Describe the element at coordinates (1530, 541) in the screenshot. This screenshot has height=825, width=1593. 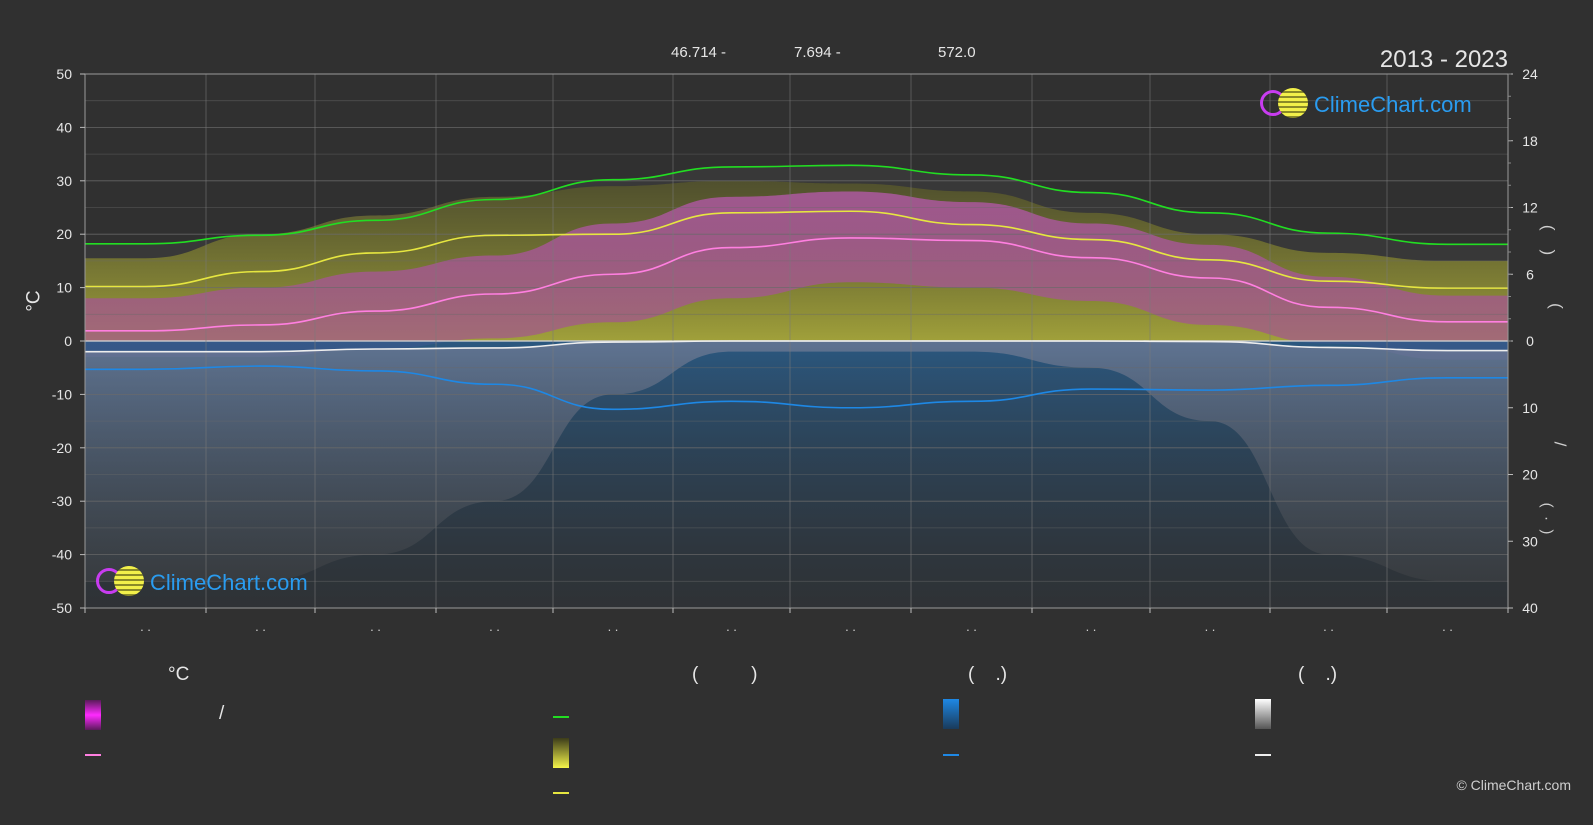
I see `y-right-bottom-tick-label: 30` at that location.